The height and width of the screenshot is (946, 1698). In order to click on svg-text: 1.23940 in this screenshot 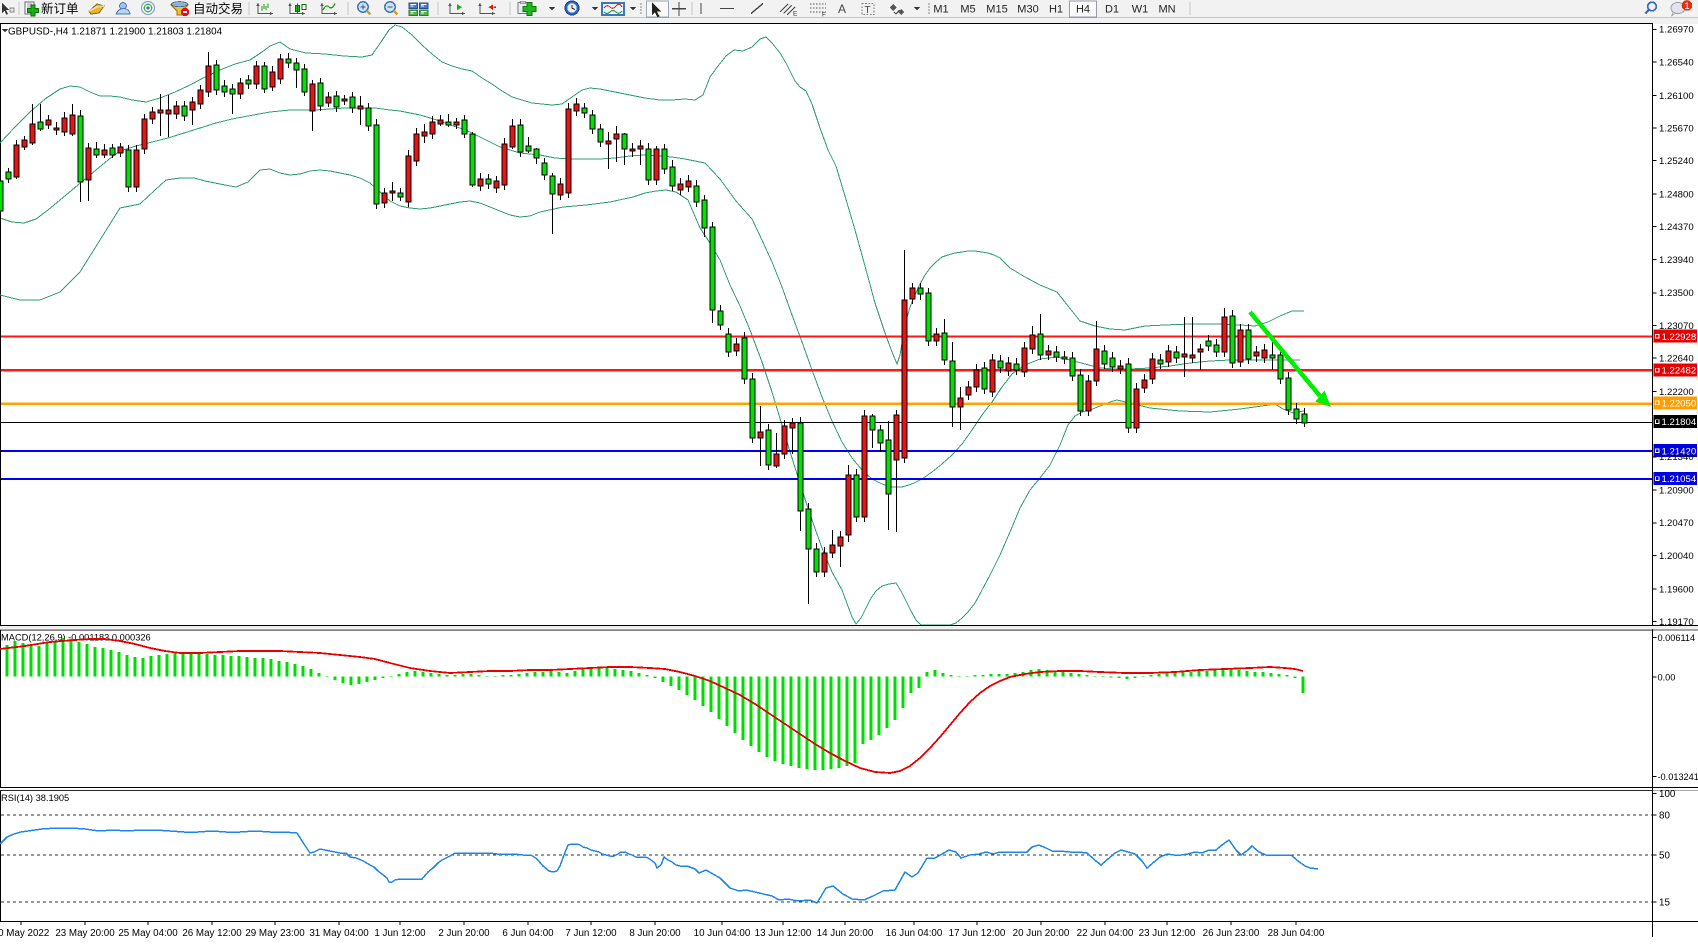, I will do `click(1676, 260)`.